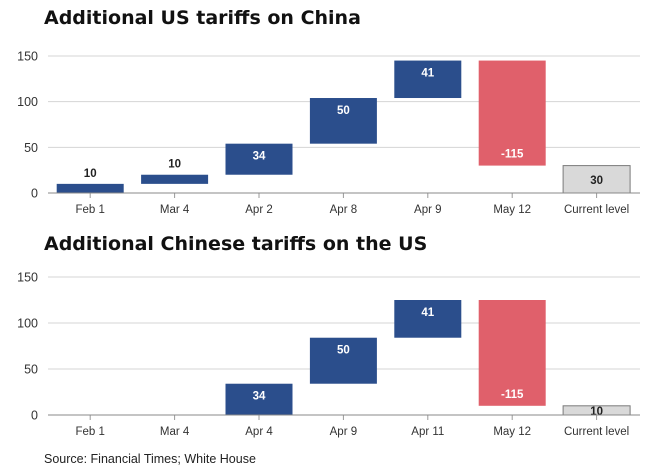 Image resolution: width=657 pixels, height=475 pixels. What do you see at coordinates (202, 18) in the screenshot?
I see `chart-title-us-tariffs: Additional US tariffs on China` at bounding box center [202, 18].